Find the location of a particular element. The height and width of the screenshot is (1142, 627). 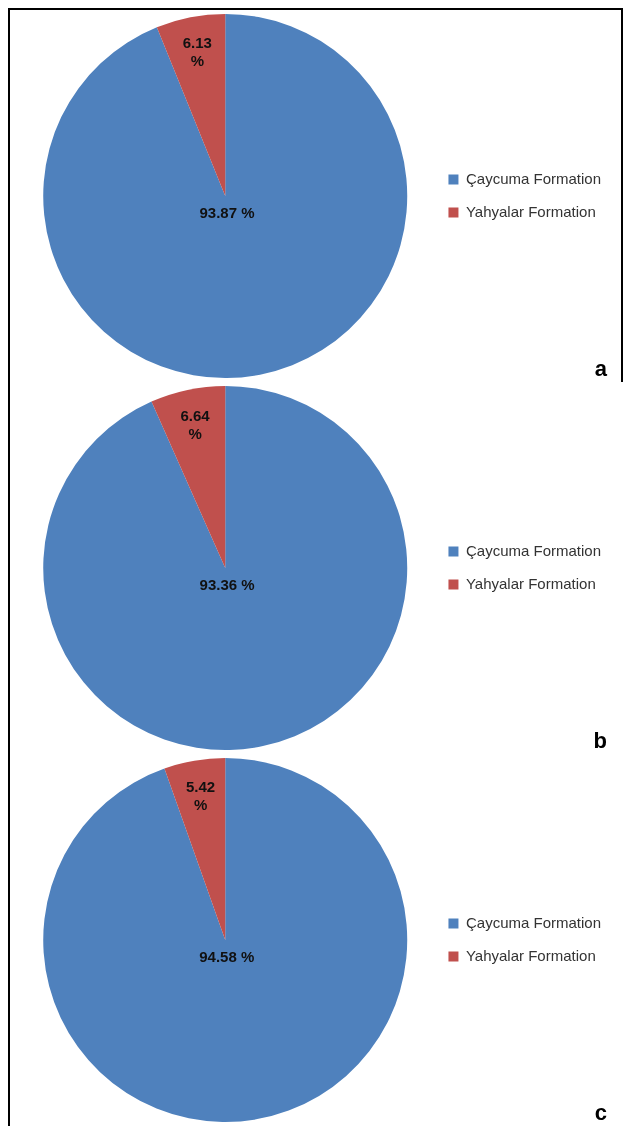

data-label: 93.87 % is located at coordinates (227, 213).